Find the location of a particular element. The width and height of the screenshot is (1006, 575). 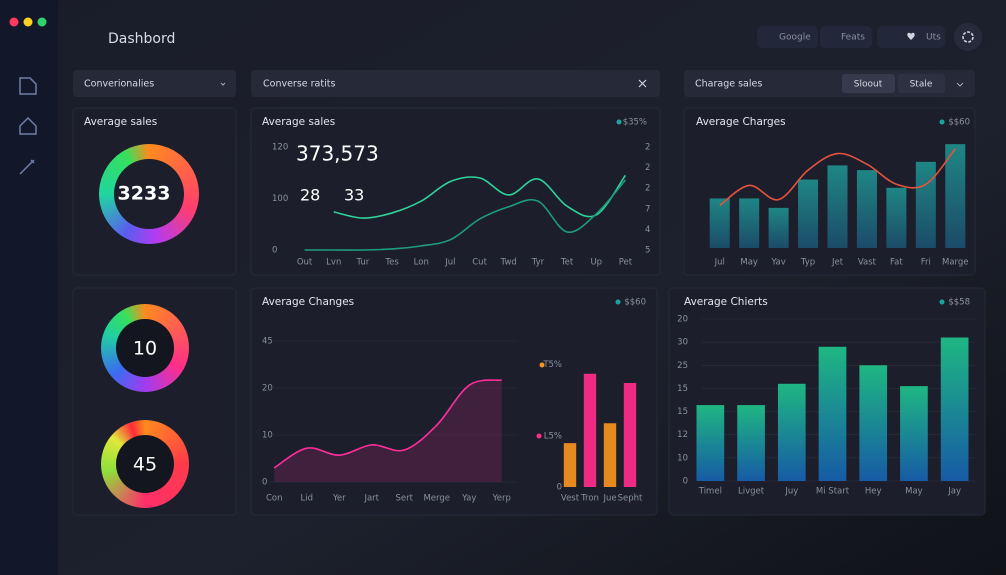

y-tick-label: 120 is located at coordinates (280, 148).